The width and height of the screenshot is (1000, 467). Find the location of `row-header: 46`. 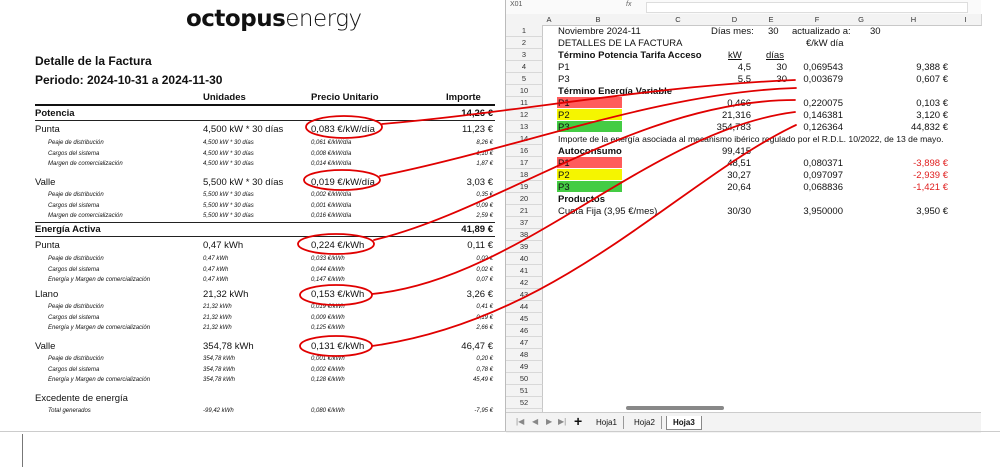

row-header: 46 is located at coordinates (524, 331).